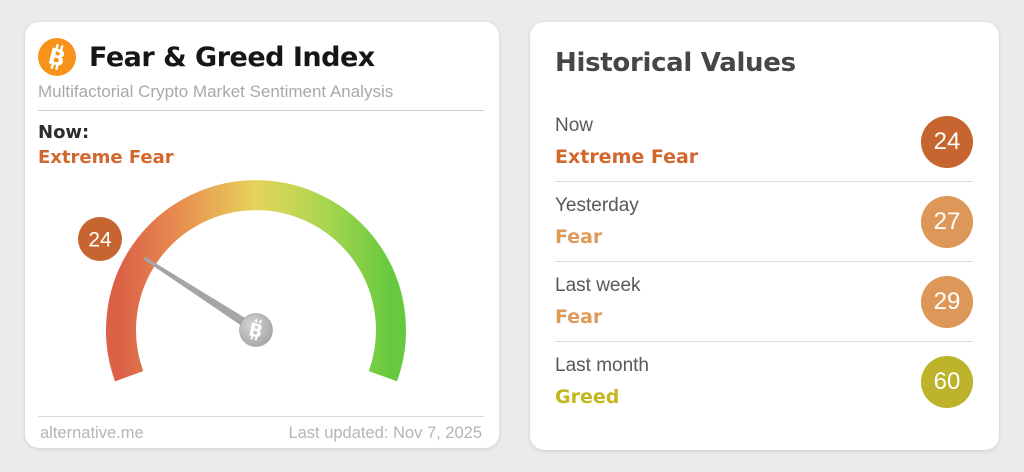 The image size is (1024, 472). What do you see at coordinates (261, 145) in the screenshot?
I see `current-sentiment-block: Now: Extreme Fear` at bounding box center [261, 145].